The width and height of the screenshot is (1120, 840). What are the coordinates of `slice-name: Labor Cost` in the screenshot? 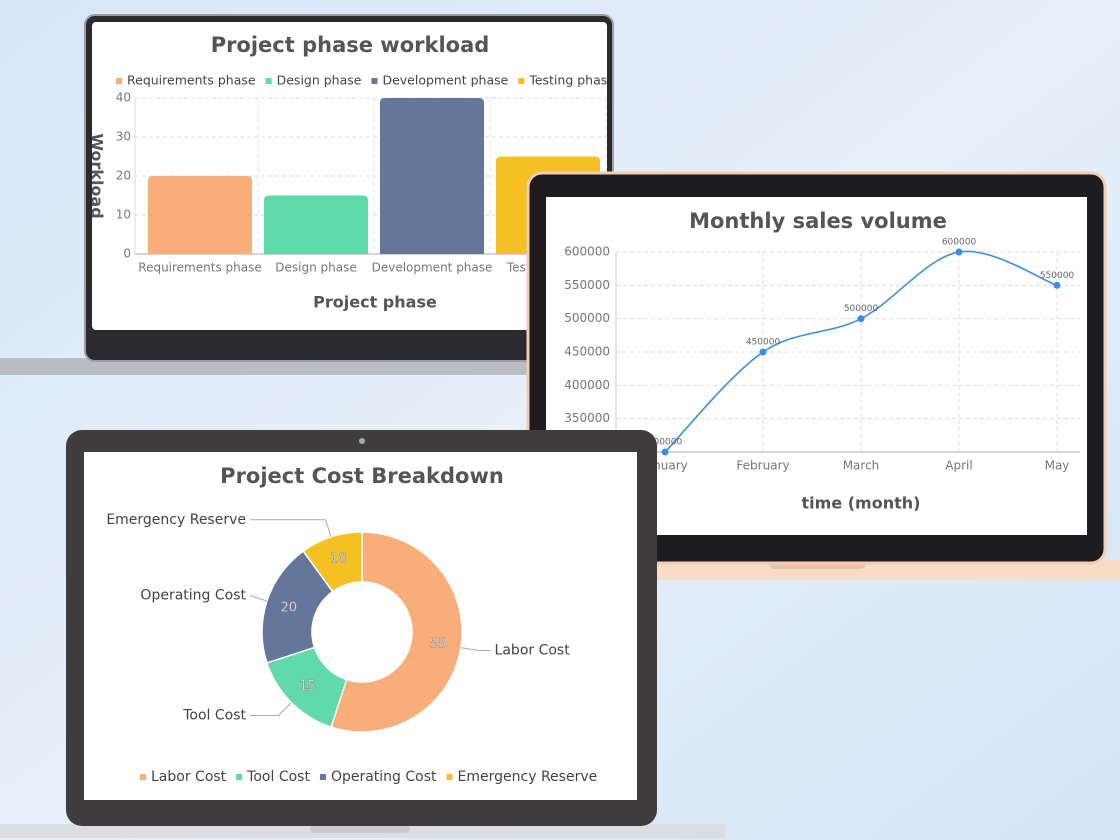 It's located at (533, 650).